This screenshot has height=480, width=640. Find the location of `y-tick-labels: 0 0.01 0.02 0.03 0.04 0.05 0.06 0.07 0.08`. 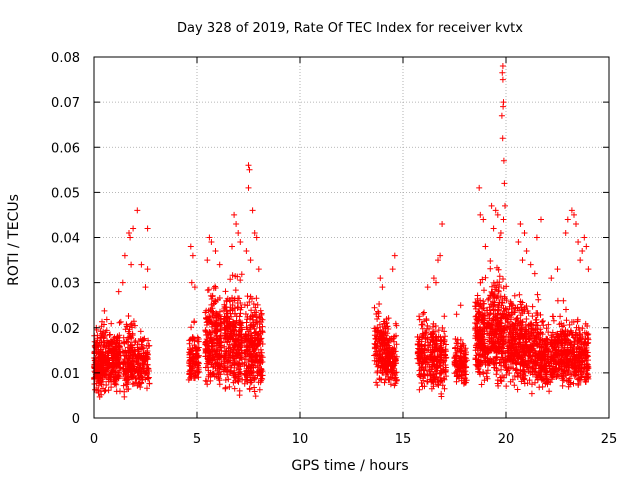

y-tick-labels: 0 0.01 0.02 0.03 0.04 0.05 0.06 0.07 0.08 is located at coordinates (65, 239).